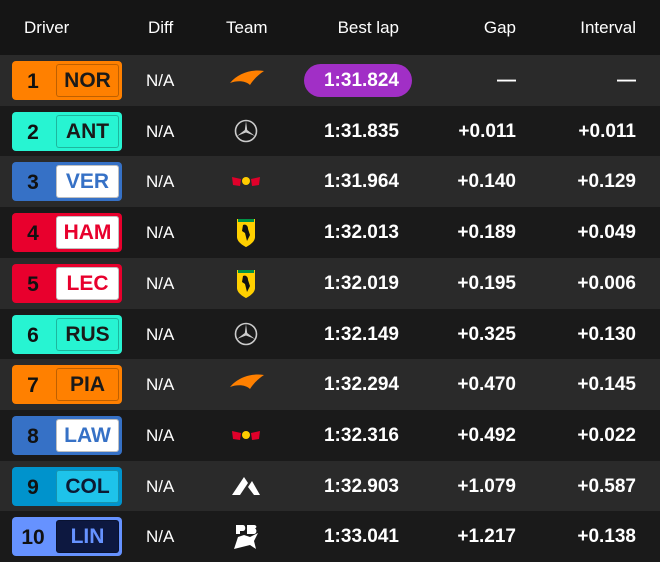  Describe the element at coordinates (606, 334) in the screenshot. I see `interval: +0.130` at that location.